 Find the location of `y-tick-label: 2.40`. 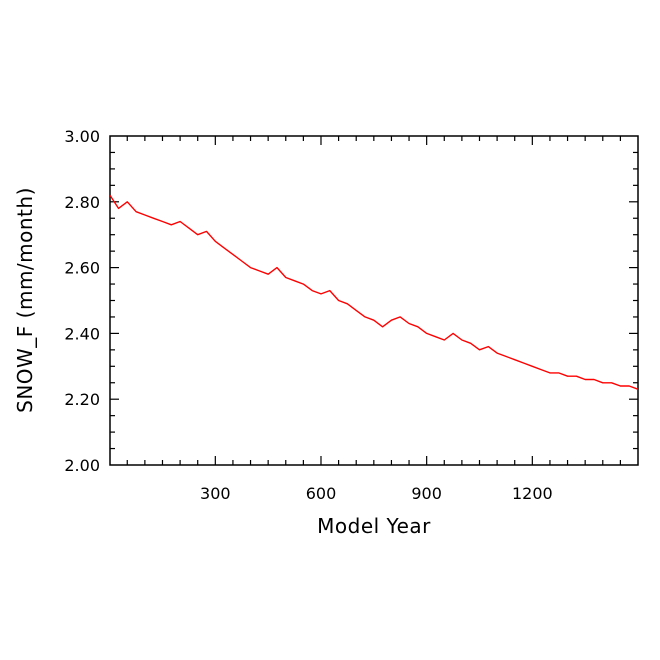

y-tick-label: 2.40 is located at coordinates (82, 333).